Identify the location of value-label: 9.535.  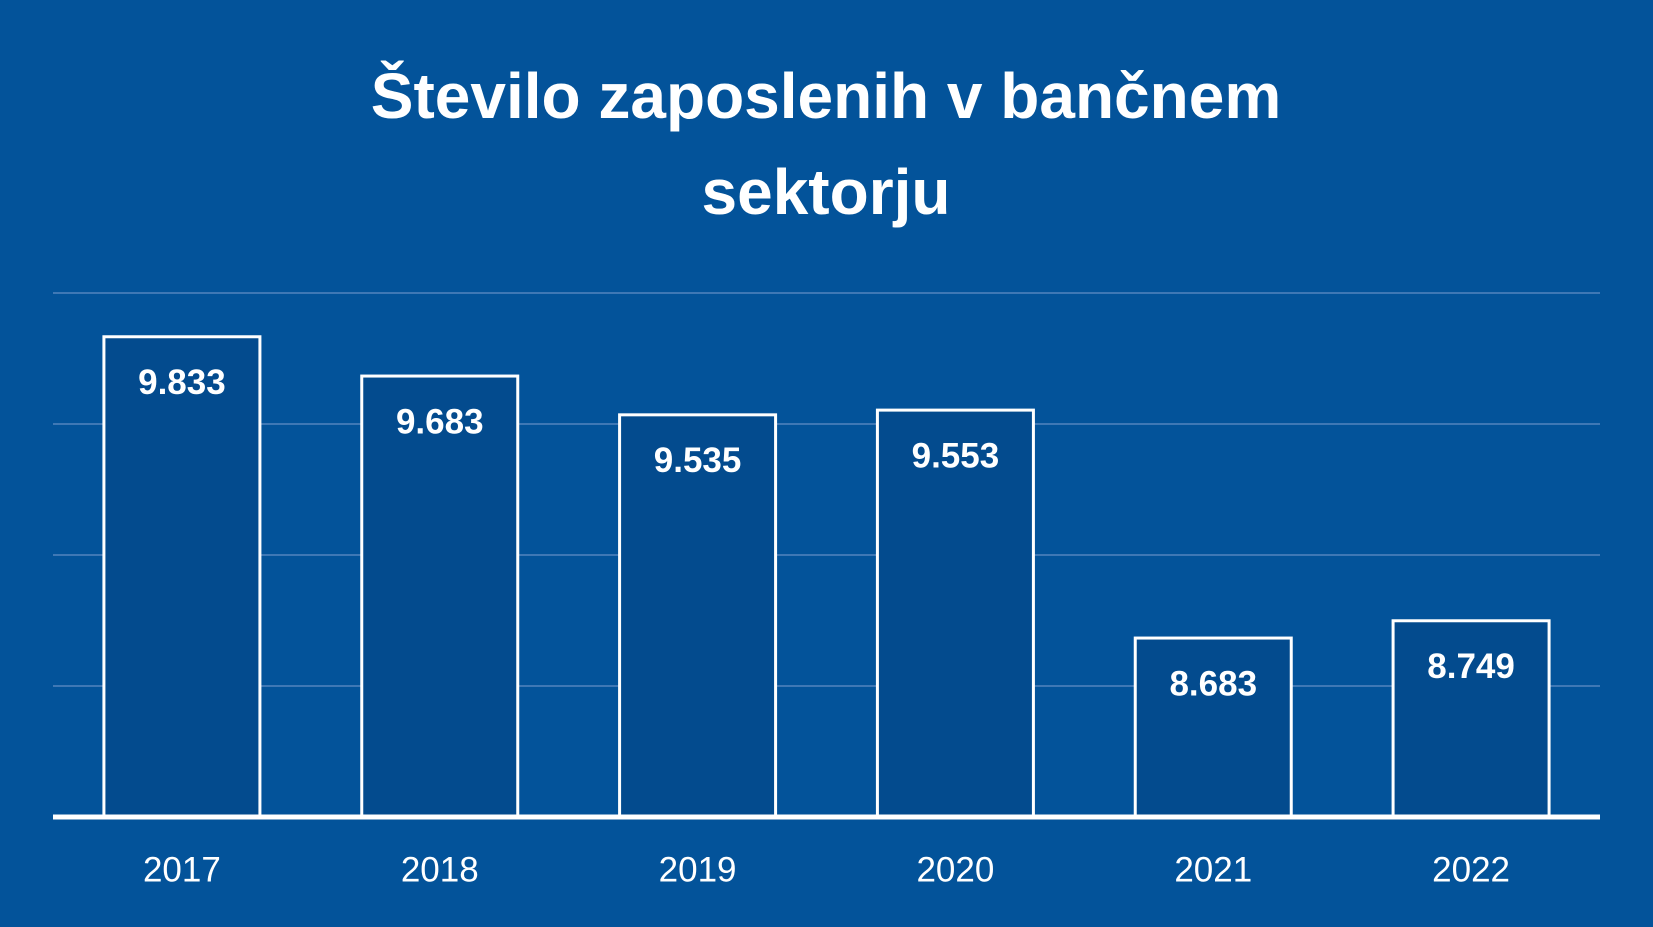
(698, 460).